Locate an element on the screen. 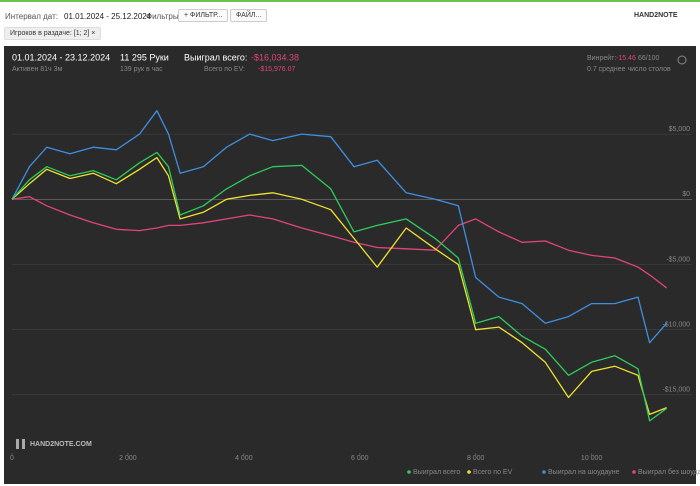 The height and width of the screenshot is (486, 700). watermark: HAND2NOTE.COM is located at coordinates (61, 444).